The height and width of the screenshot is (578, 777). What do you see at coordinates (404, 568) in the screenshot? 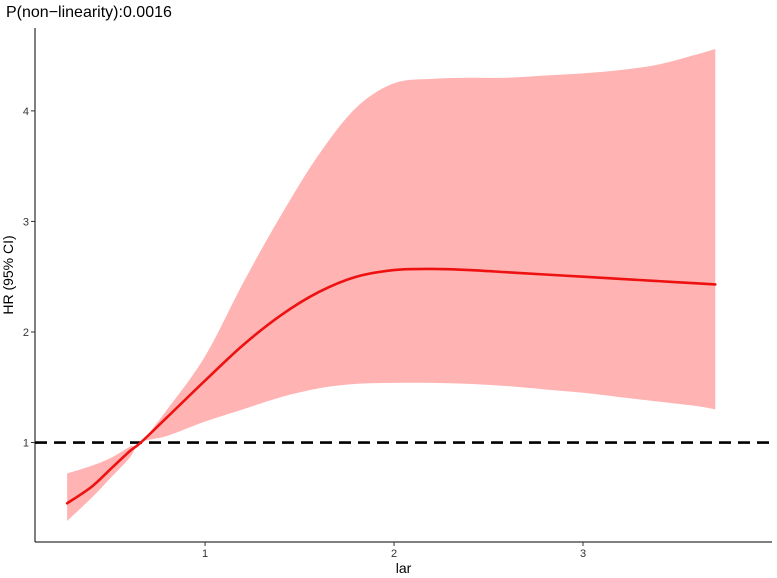
I see `x-axis-title: lar` at bounding box center [404, 568].